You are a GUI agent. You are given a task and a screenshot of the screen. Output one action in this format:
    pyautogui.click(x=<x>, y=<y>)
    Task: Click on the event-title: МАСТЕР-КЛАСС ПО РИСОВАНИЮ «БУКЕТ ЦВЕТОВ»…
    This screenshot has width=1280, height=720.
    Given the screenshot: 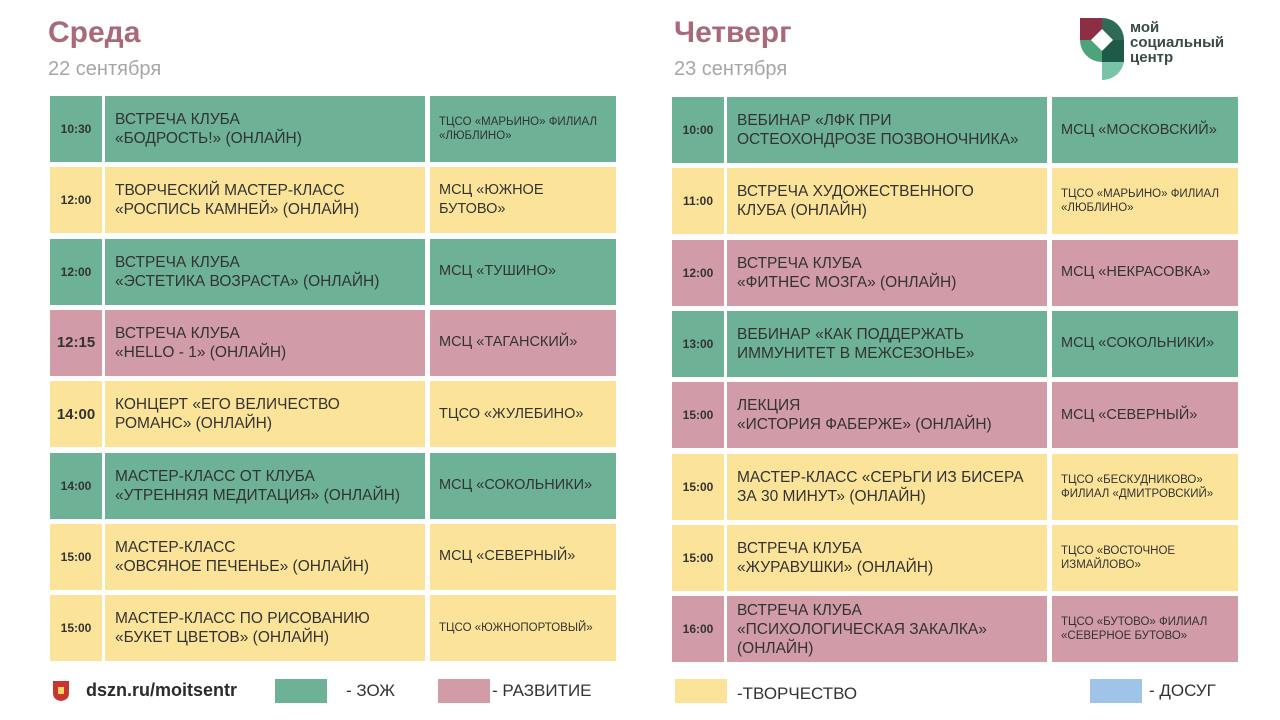 What is the action you would take?
    pyautogui.click(x=265, y=628)
    